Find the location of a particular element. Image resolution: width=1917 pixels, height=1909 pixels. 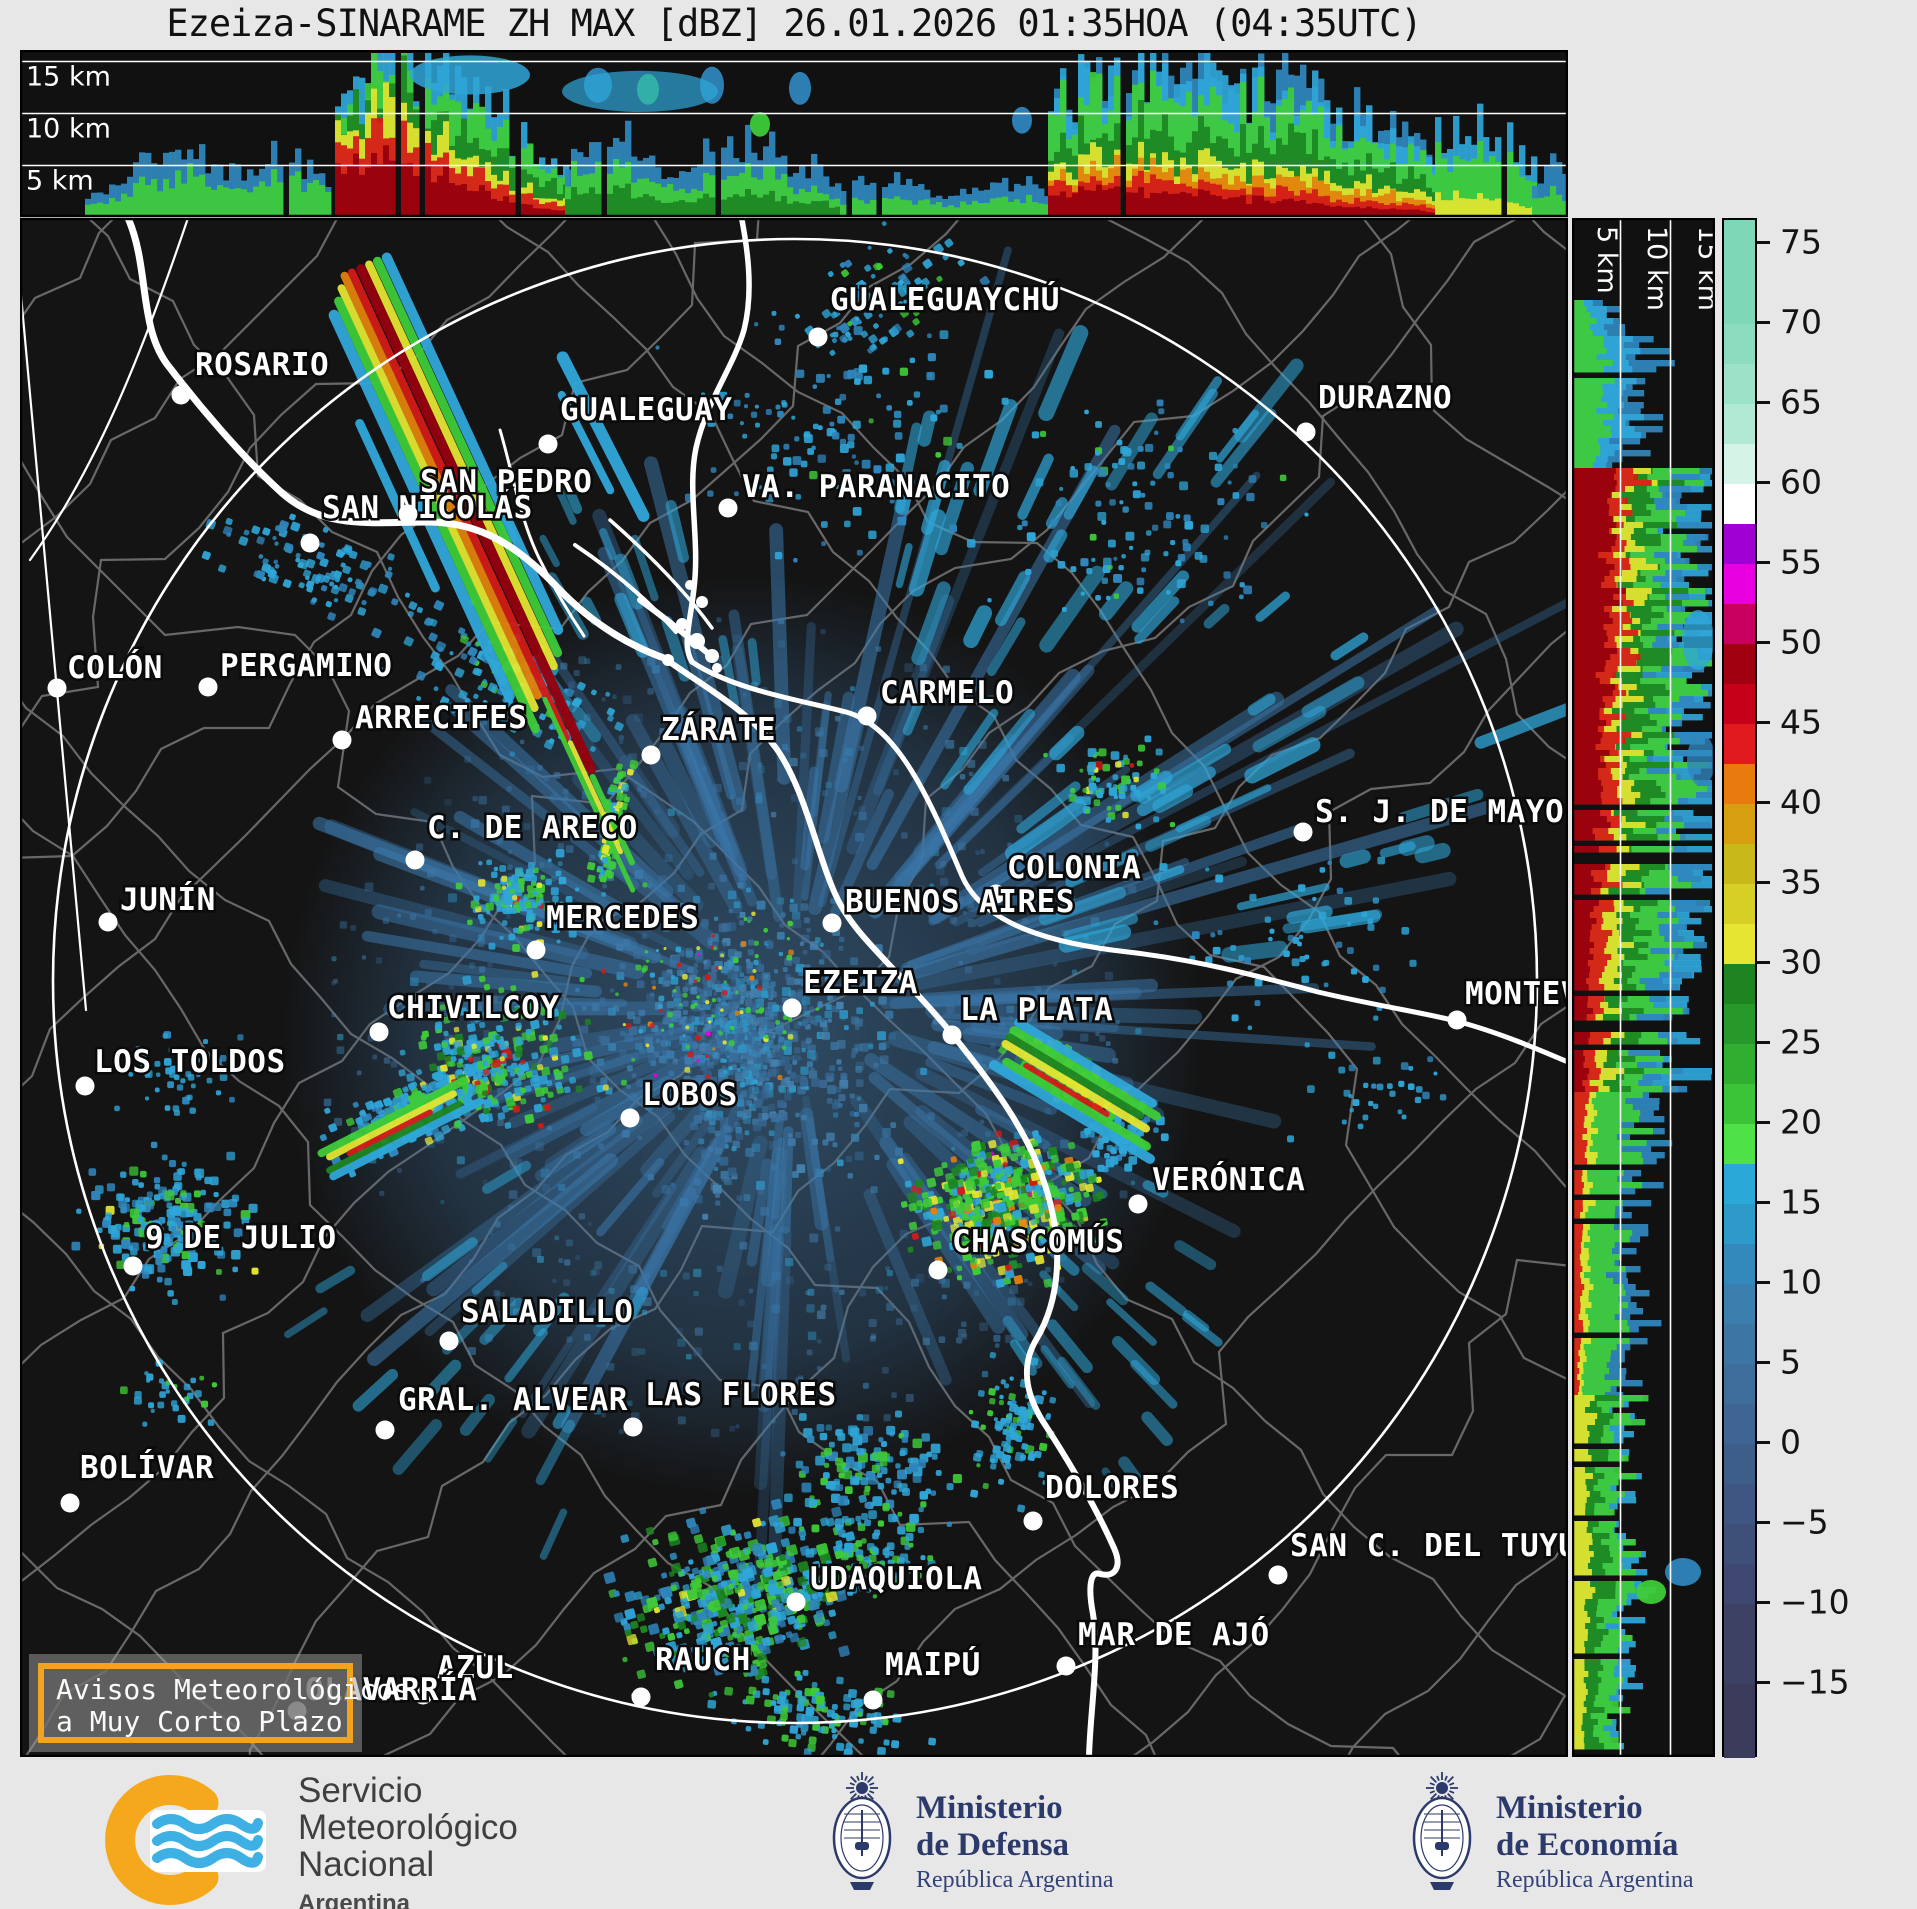

city-dot-los-toldos is located at coordinates (85, 1086).